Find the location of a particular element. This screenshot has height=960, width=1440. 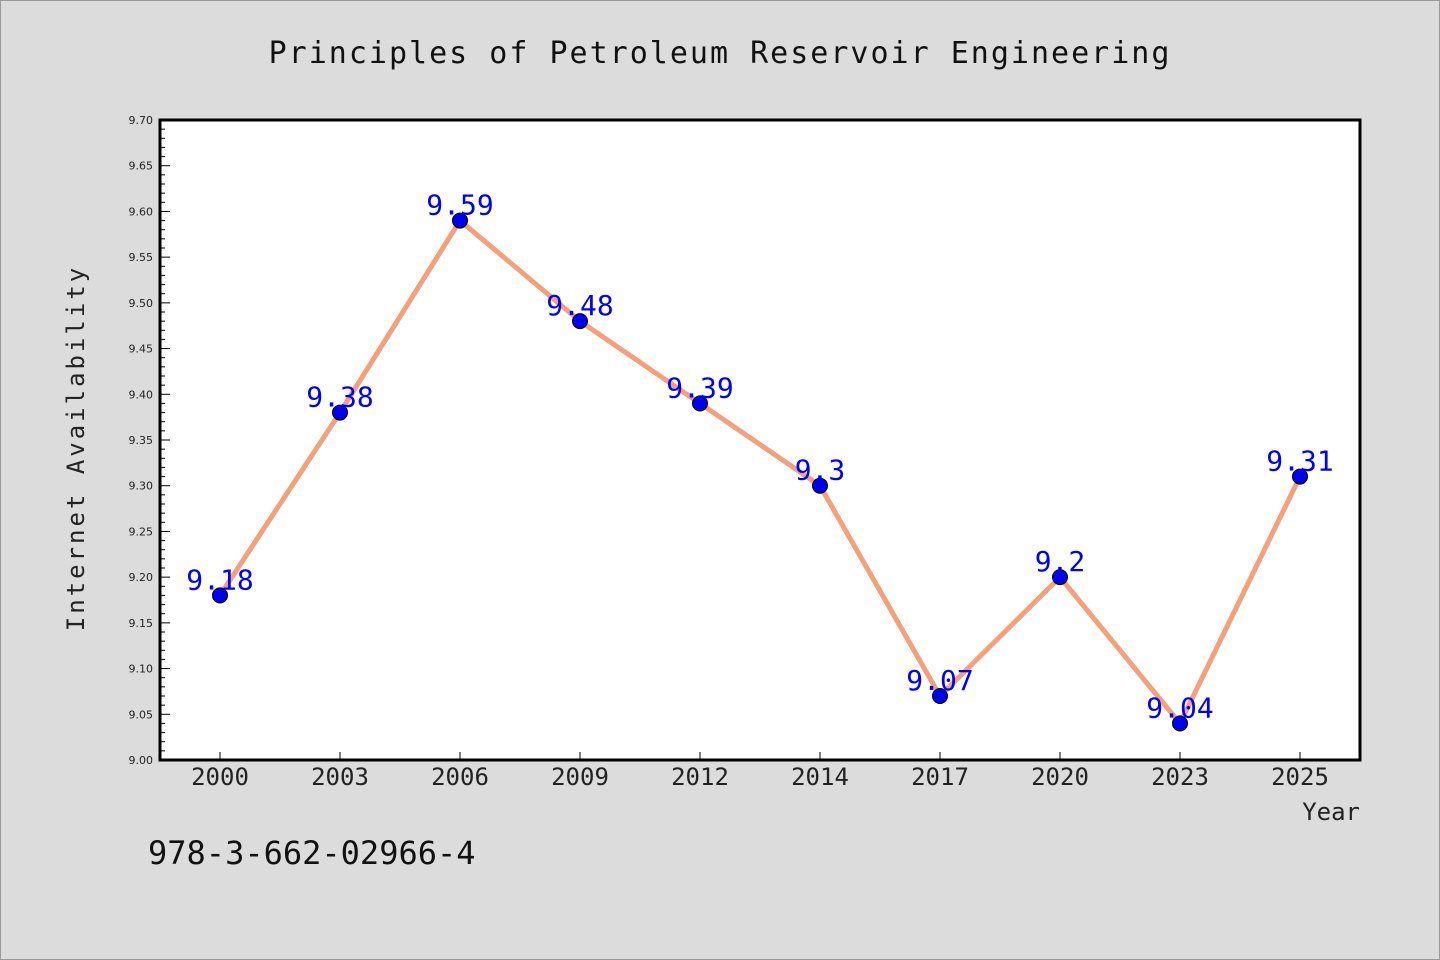

y-tick-label: 9.10 is located at coordinates (141, 669).